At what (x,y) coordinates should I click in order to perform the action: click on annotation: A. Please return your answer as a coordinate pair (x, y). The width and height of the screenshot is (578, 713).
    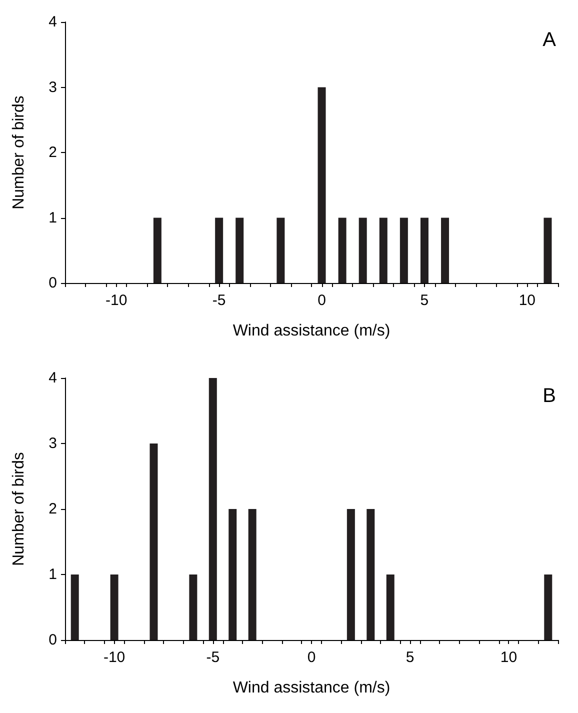
    Looking at the image, I should click on (549, 40).